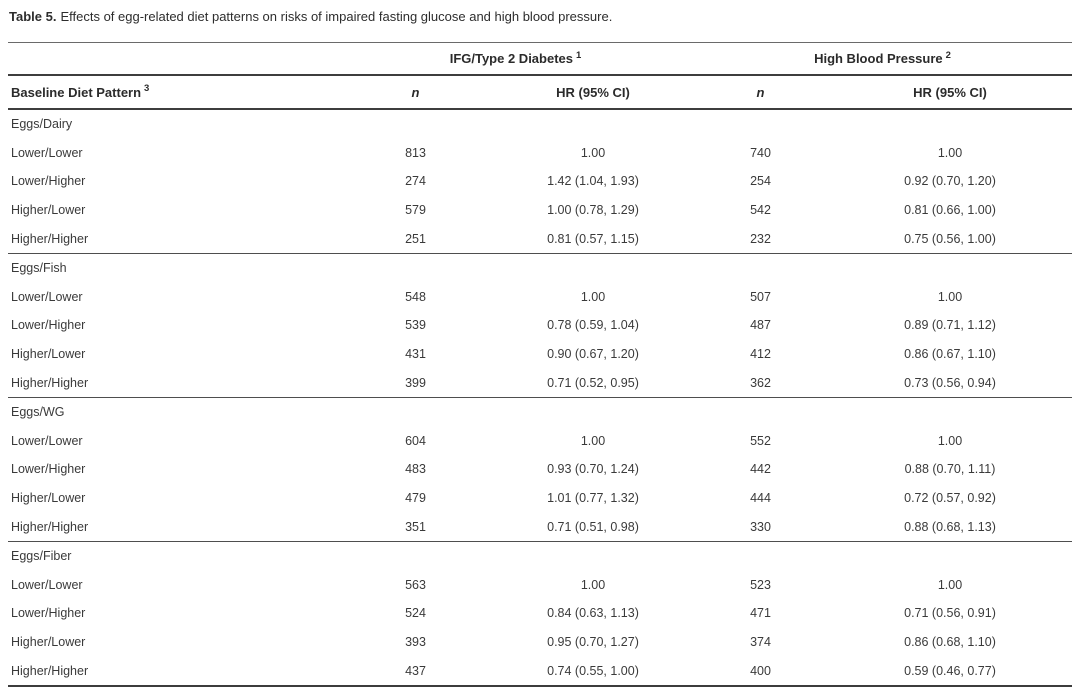 This screenshot has width=1080, height=687. What do you see at coordinates (540, 585) in the screenshot?
I see `table-row: Lower/Lower 563 1.00 523 1.00` at bounding box center [540, 585].